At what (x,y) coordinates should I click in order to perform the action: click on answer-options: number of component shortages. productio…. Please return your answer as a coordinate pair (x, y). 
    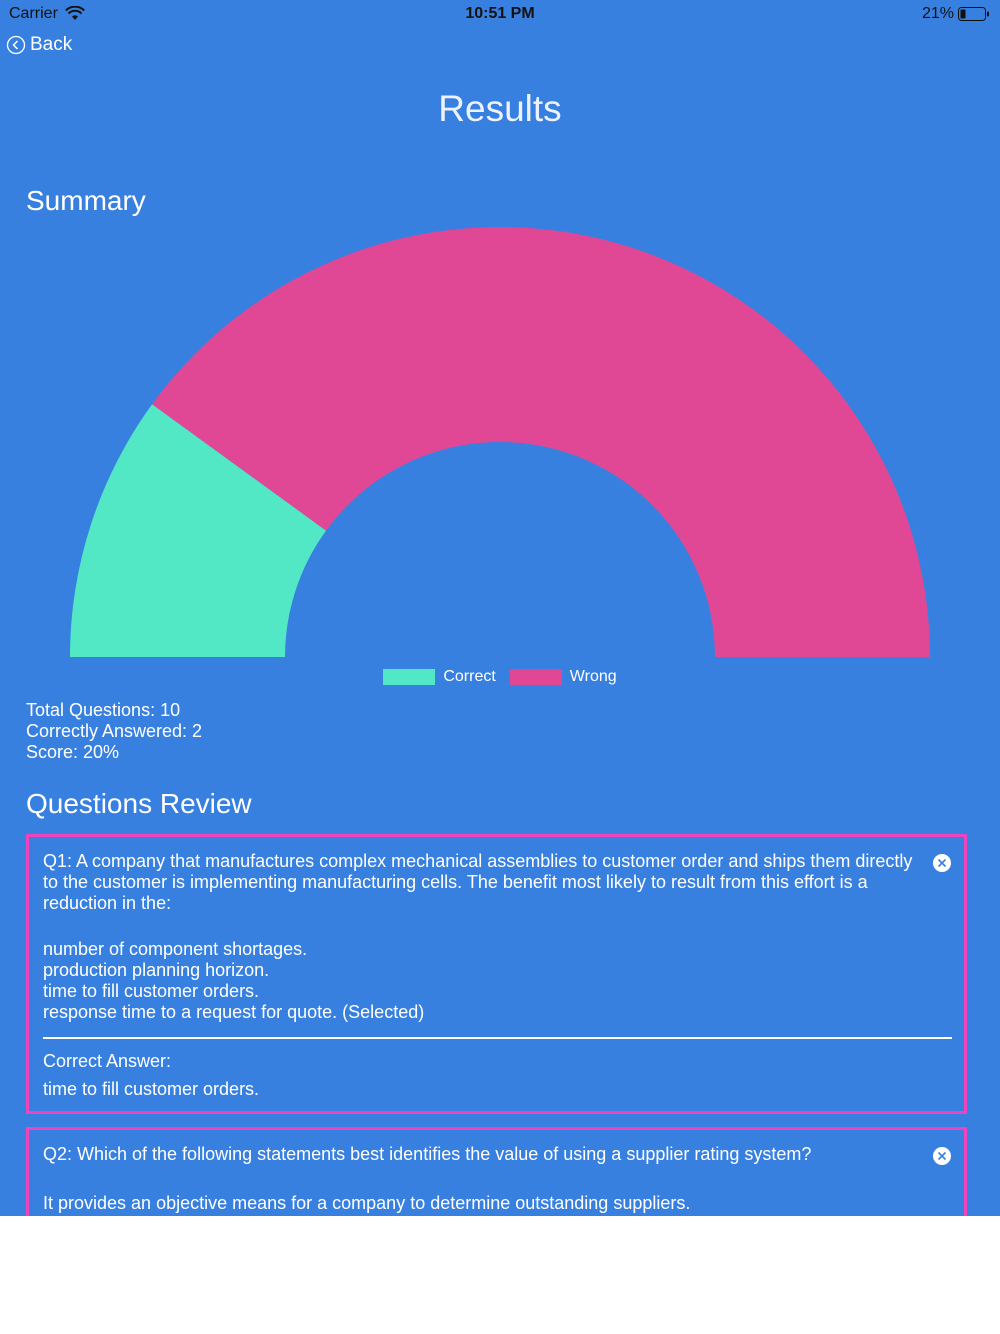
    Looking at the image, I should click on (493, 981).